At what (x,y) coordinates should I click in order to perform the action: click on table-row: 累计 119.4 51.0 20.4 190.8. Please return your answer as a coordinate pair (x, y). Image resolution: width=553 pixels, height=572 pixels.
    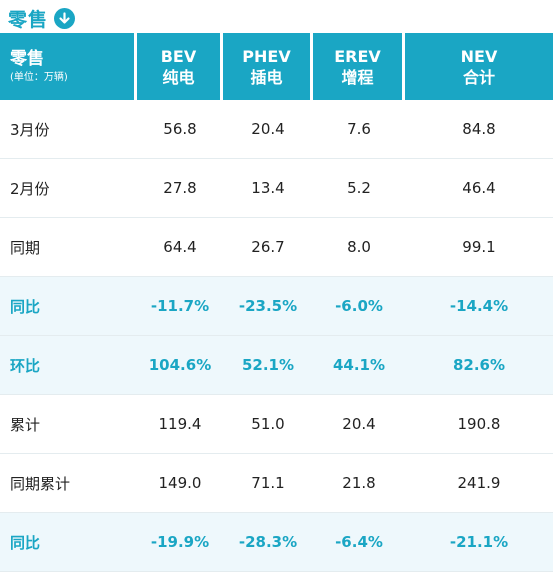
    Looking at the image, I should click on (276, 424).